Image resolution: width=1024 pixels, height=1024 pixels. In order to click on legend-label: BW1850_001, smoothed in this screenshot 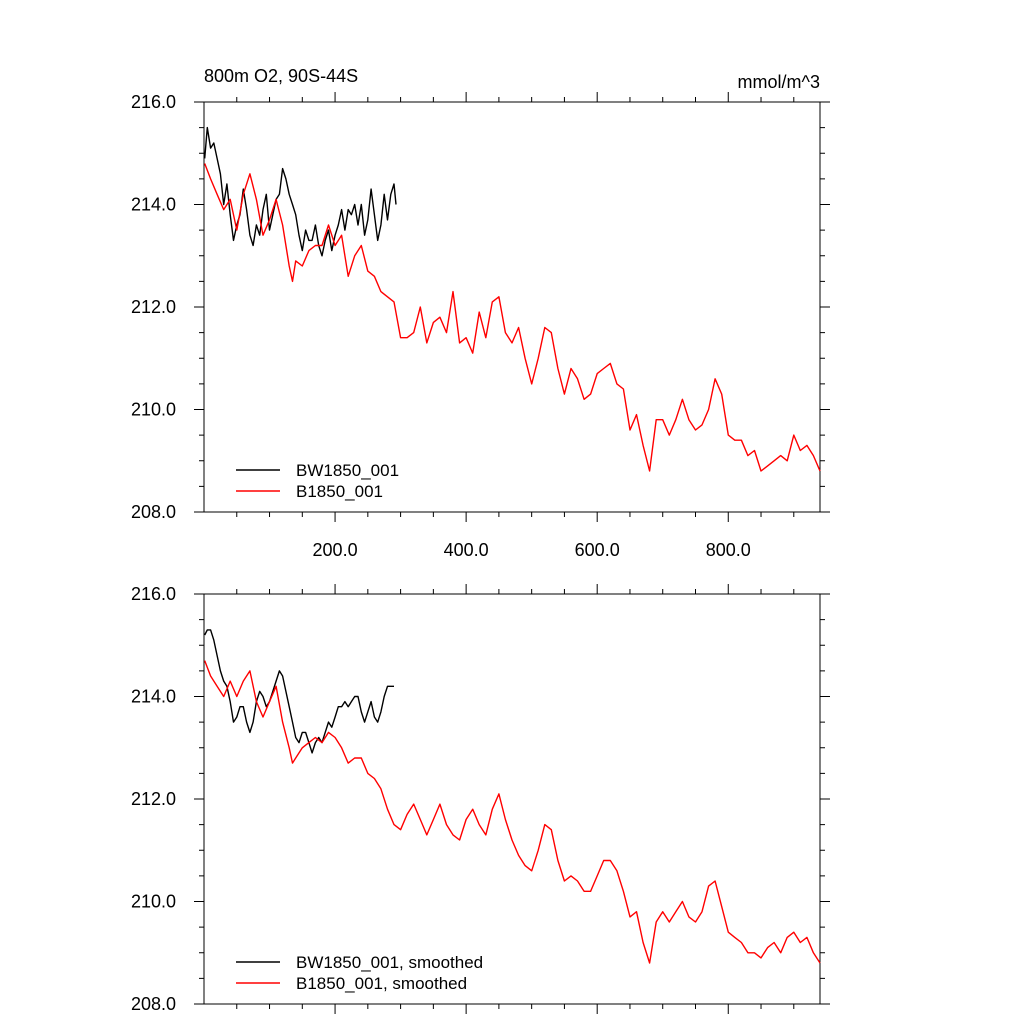, I will do `click(389, 962)`.